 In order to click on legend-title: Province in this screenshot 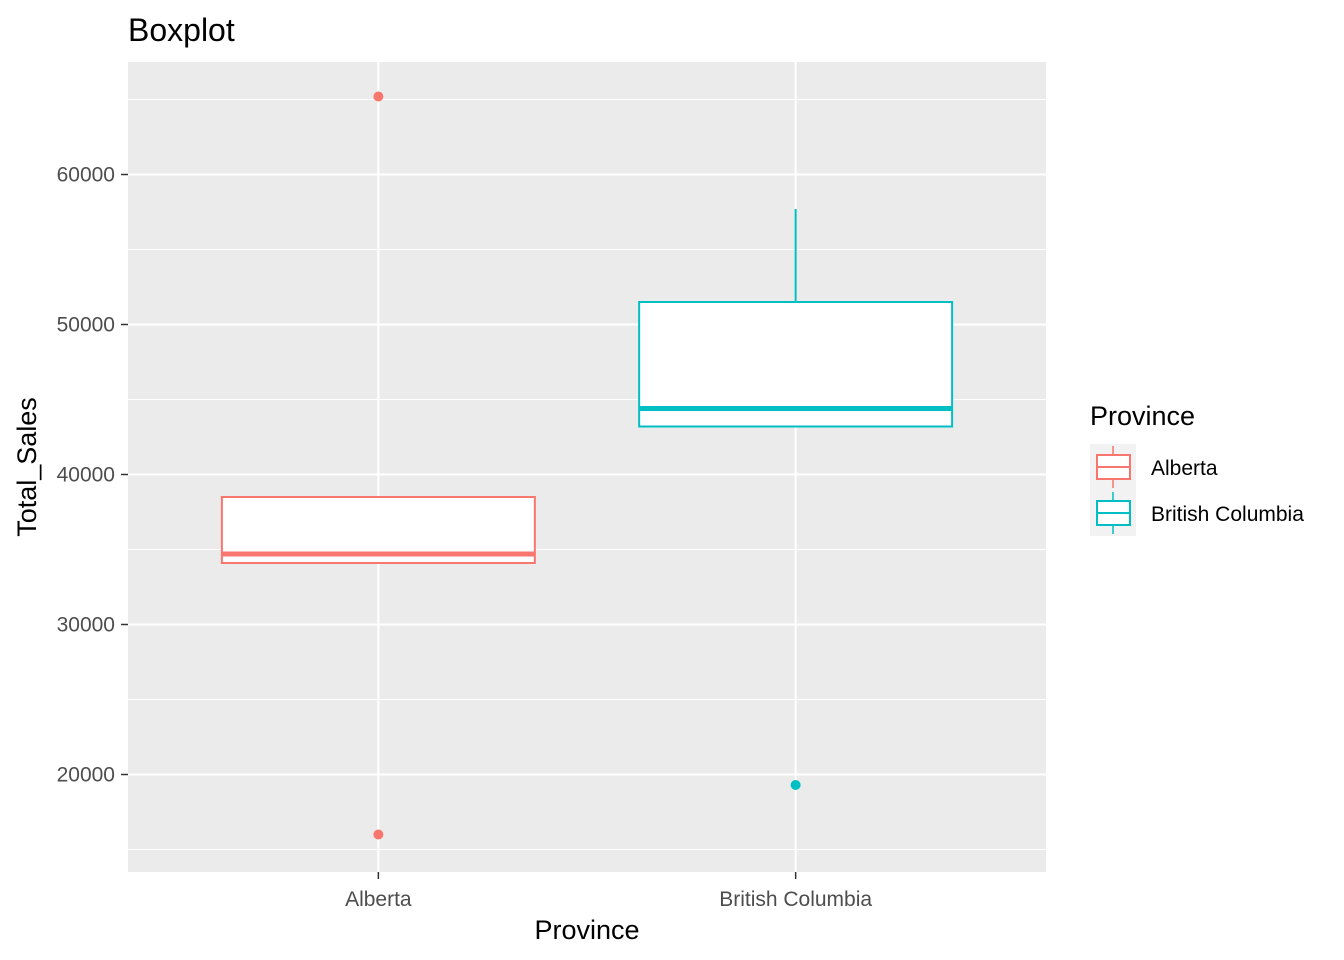, I will do `click(1142, 416)`.